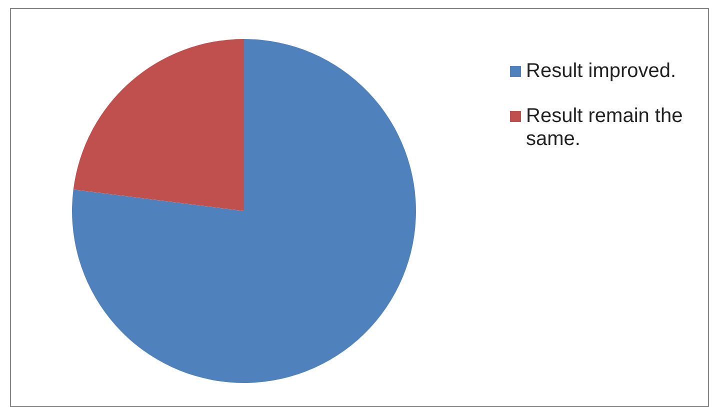  I want to click on legend-label: Result remain the same., so click(605, 128).